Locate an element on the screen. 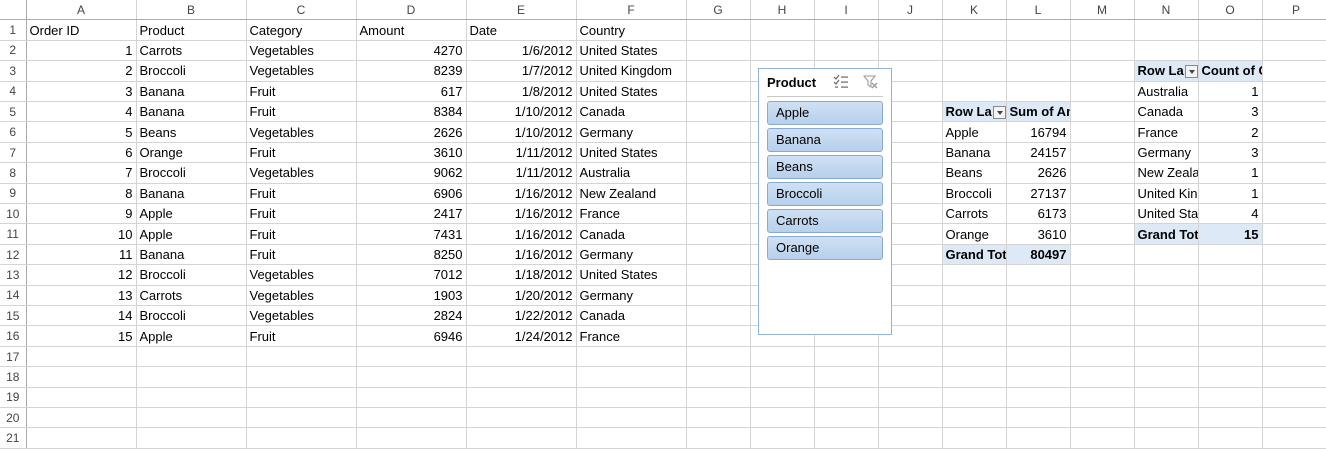 This screenshot has height=449, width=1326. cell-l12: 80497 is located at coordinates (1038, 254).